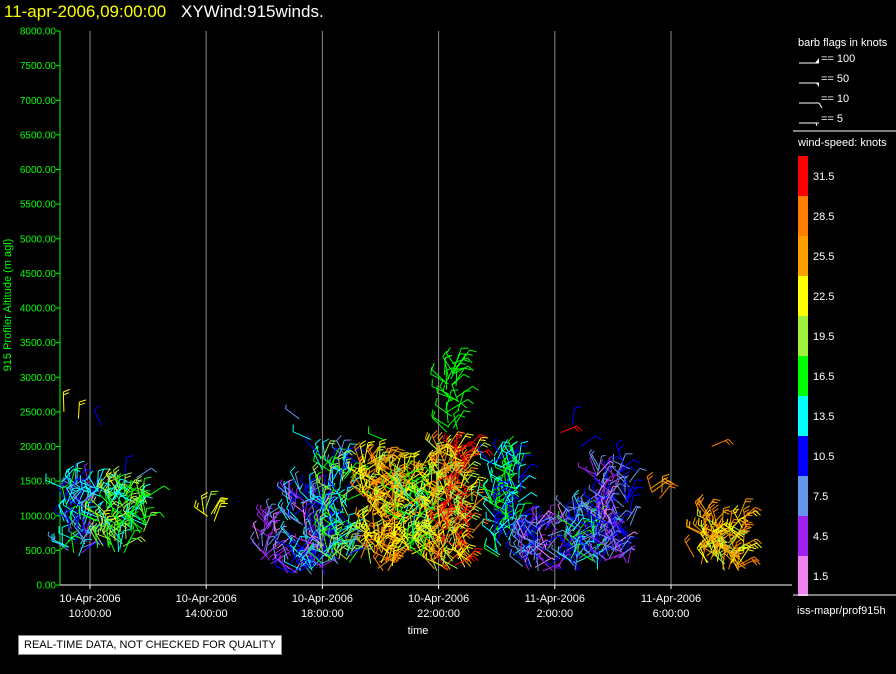  Describe the element at coordinates (832, 119) in the screenshot. I see `barb-legend-label: == 5` at that location.